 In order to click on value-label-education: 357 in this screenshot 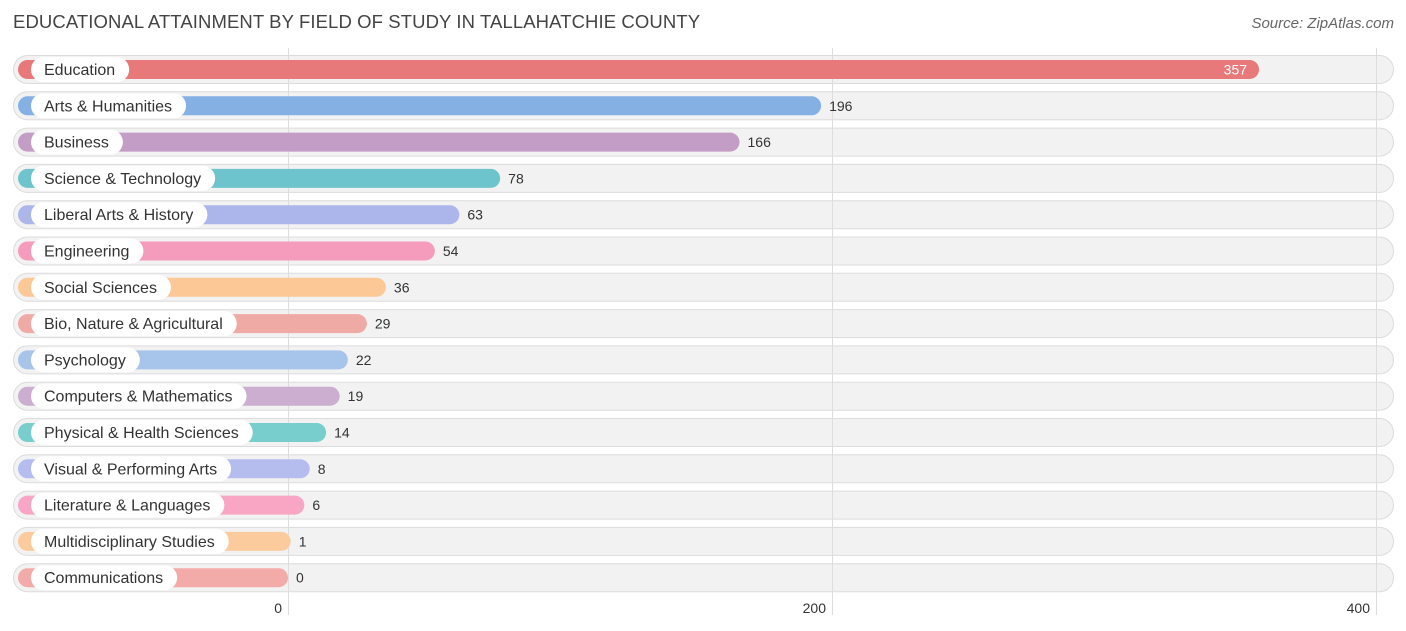, I will do `click(1236, 70)`.